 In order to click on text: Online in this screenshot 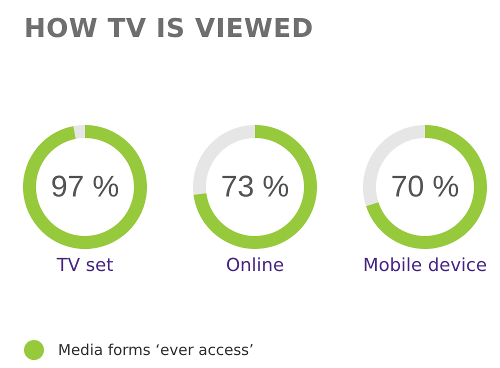, I will do `click(255, 265)`.